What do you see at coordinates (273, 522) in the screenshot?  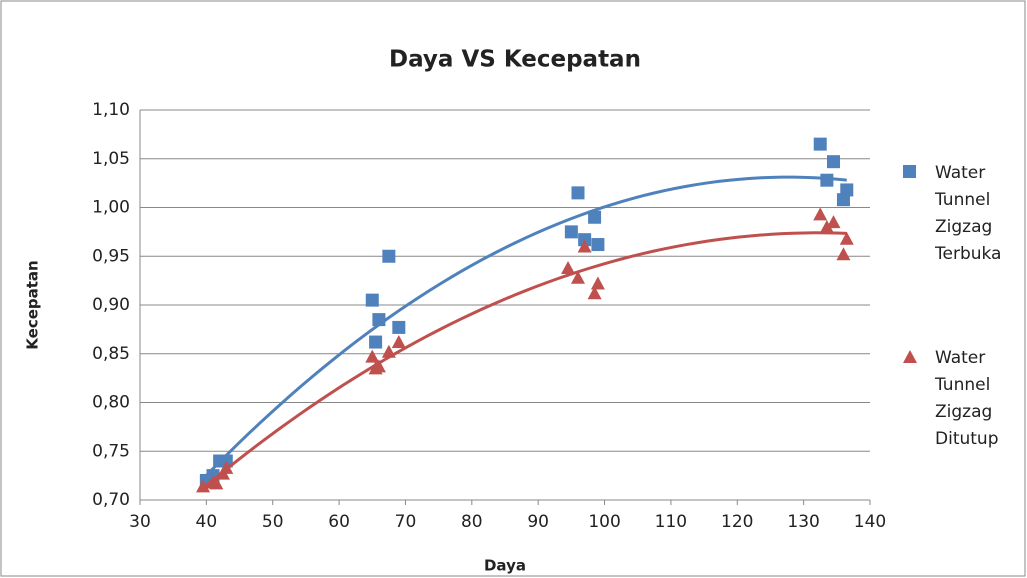 I see `x-tick-label: 50` at bounding box center [273, 522].